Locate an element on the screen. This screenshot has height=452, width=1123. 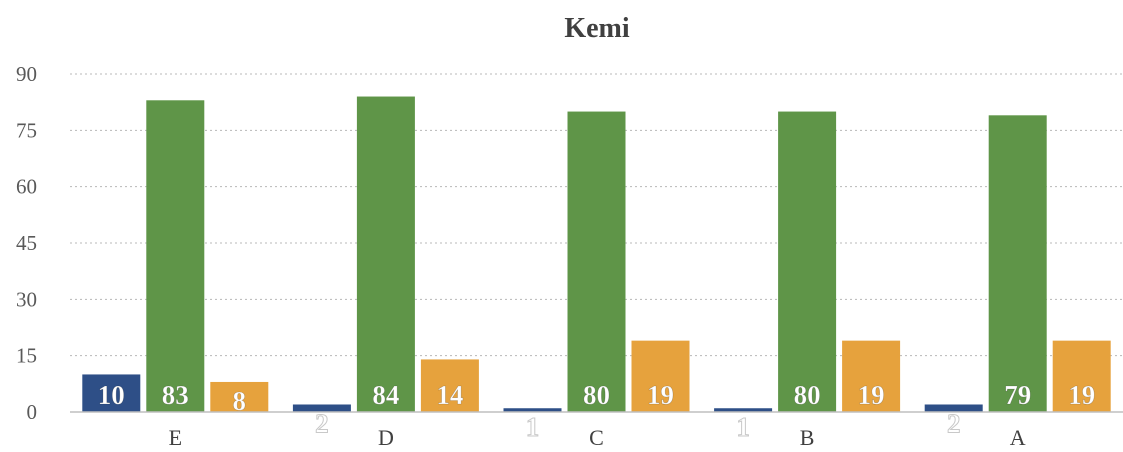
x-category-label: B is located at coordinates (807, 437).